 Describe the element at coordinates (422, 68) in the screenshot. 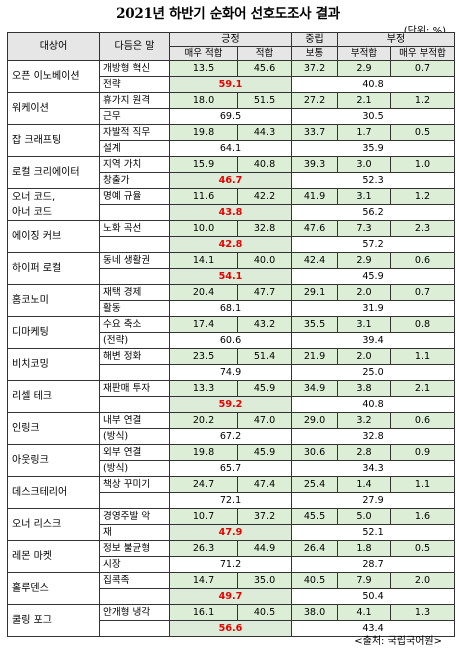

I see `very-inappropriate-value: 0.7` at that location.